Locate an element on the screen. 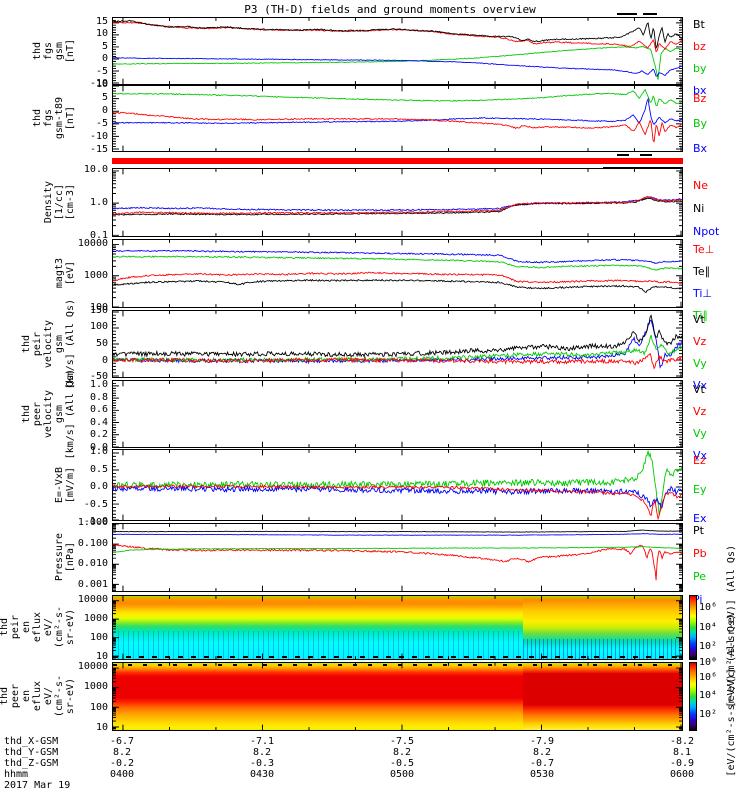  panel-peer-eflux is located at coordinates (397, 696).